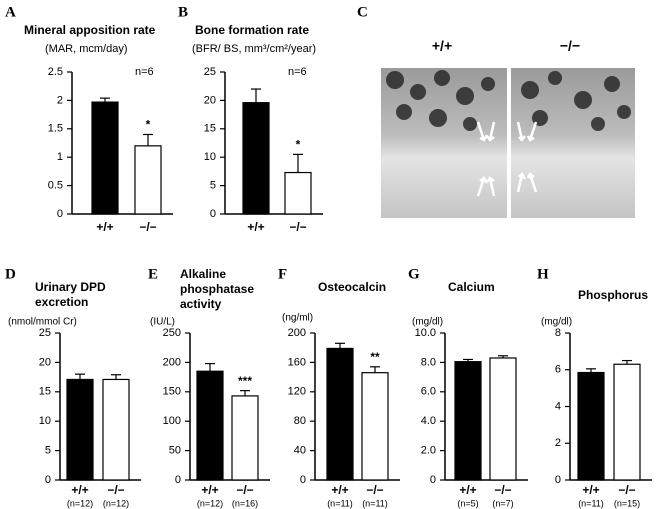 This screenshot has height=509, width=662. Describe the element at coordinates (300, 421) in the screenshot. I see `y-tick-label: 80` at that location.